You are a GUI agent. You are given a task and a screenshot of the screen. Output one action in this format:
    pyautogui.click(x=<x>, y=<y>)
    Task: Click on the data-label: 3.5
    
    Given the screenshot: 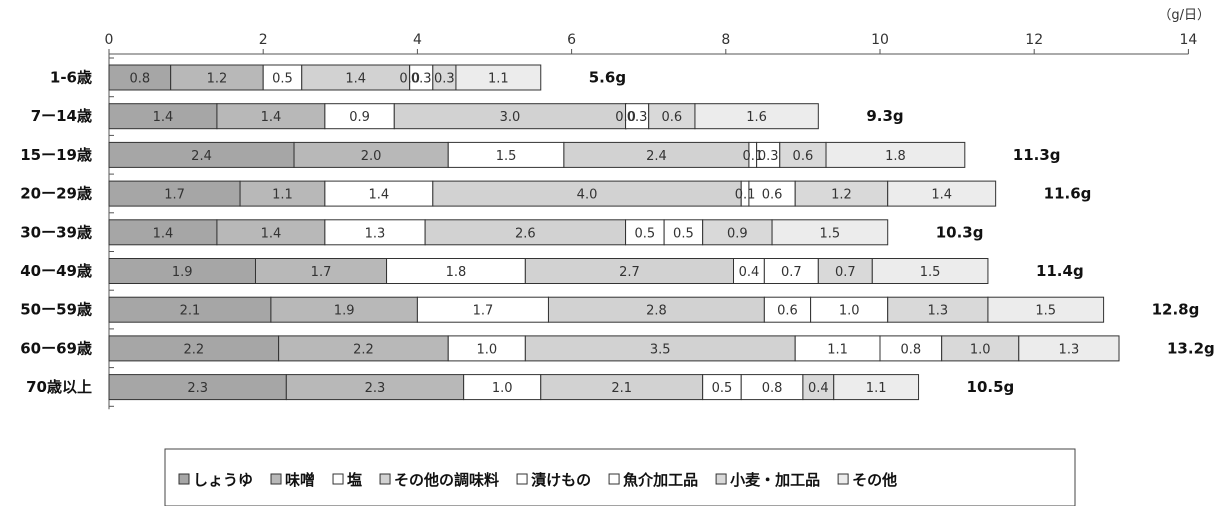 What is the action you would take?
    pyautogui.click(x=660, y=349)
    